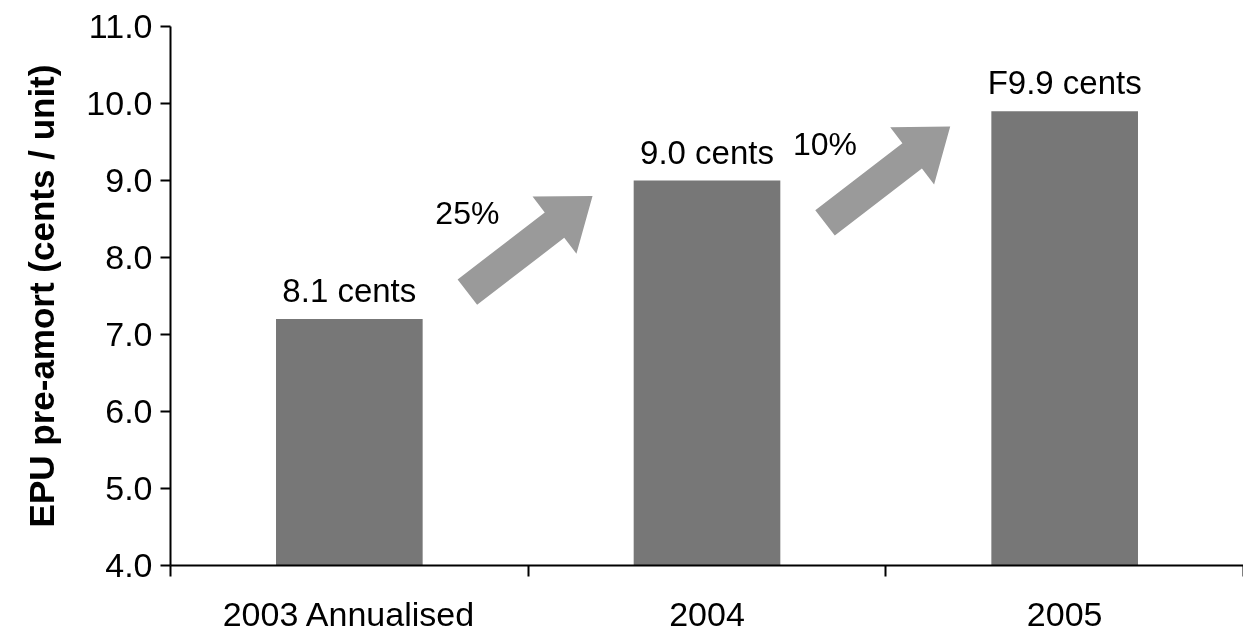 Image resolution: width=1243 pixels, height=633 pixels. Describe the element at coordinates (129, 257) in the screenshot. I see `y-tick-label: 8.0` at that location.